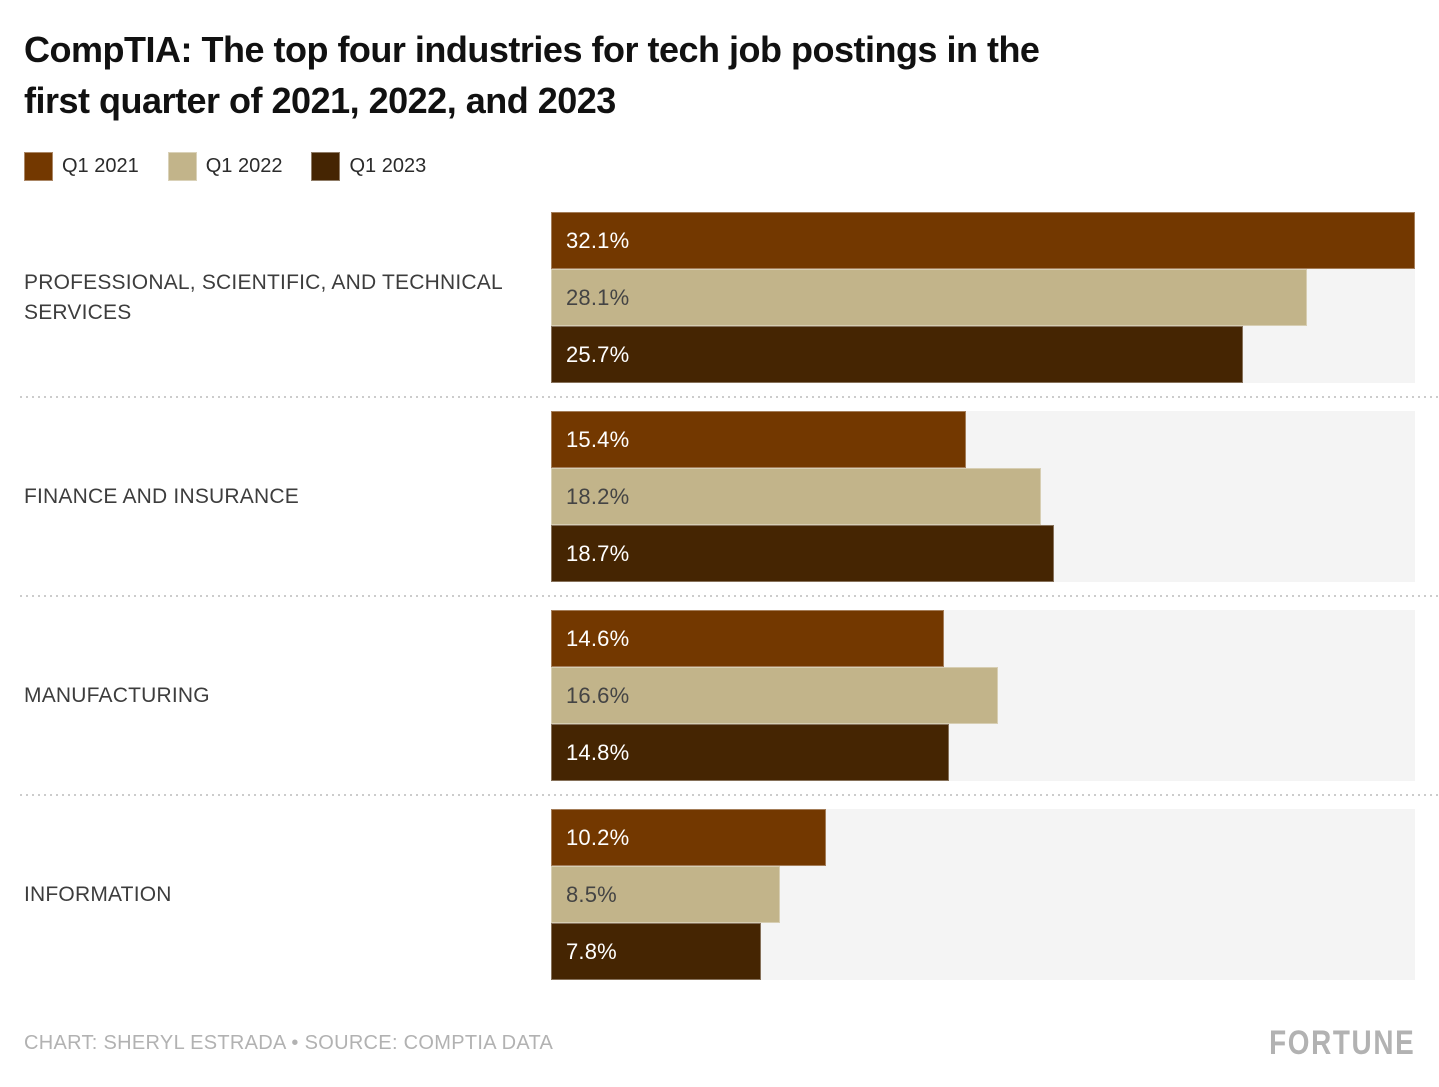 The width and height of the screenshot is (1439, 1087). I want to click on bar-track: 14.6% 16.6% 14.8%, so click(983, 696).